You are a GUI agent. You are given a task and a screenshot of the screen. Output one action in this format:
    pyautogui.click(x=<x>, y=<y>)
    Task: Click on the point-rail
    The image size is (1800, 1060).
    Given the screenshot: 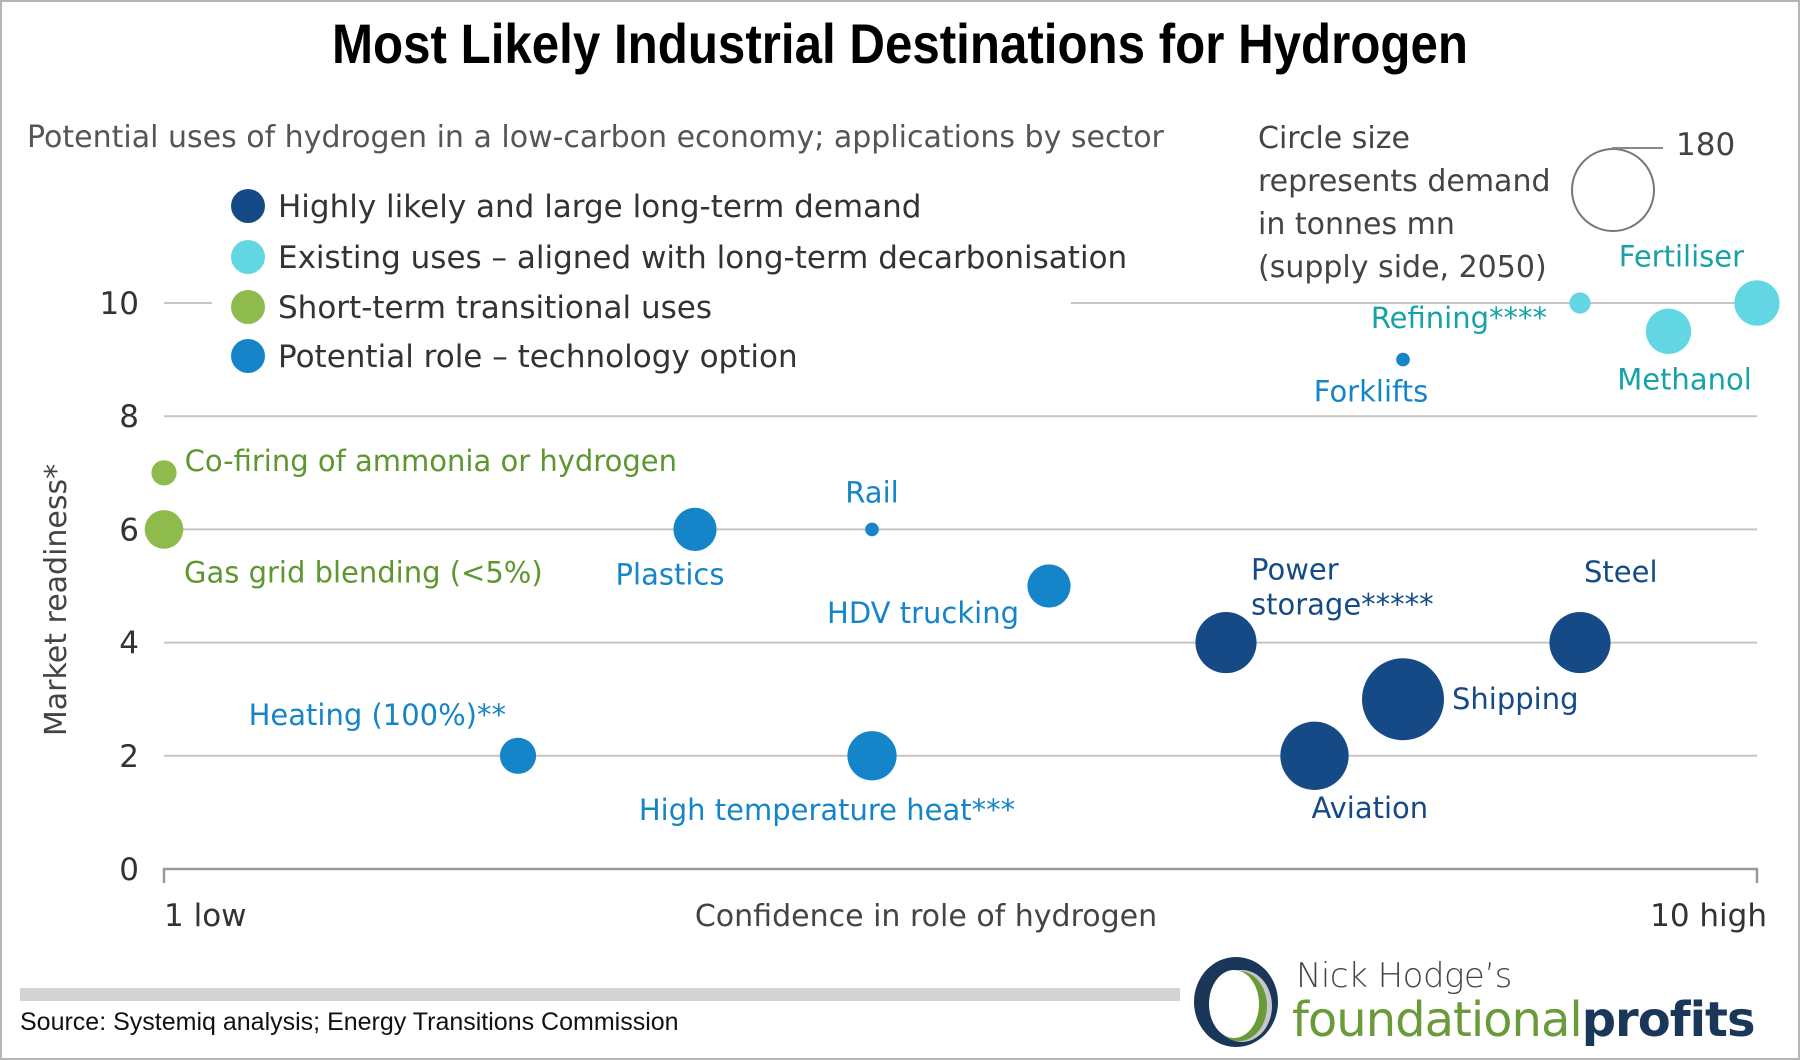 What is the action you would take?
    pyautogui.click(x=872, y=529)
    